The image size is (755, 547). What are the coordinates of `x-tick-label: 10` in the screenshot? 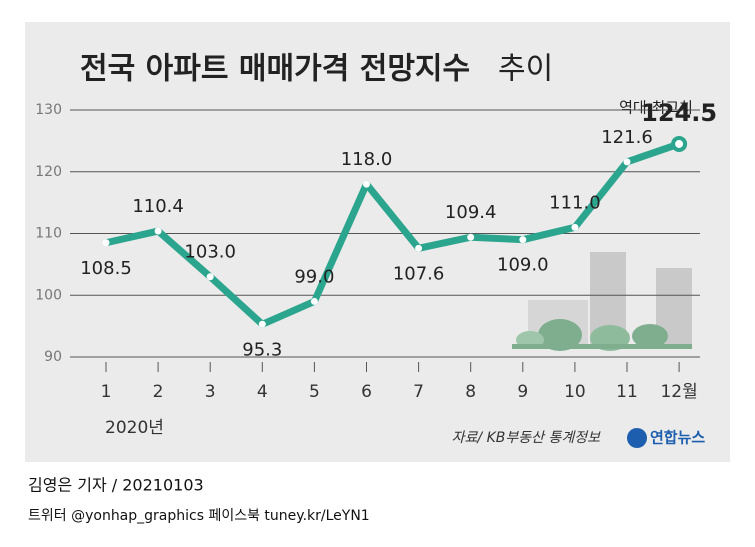 It's located at (575, 392).